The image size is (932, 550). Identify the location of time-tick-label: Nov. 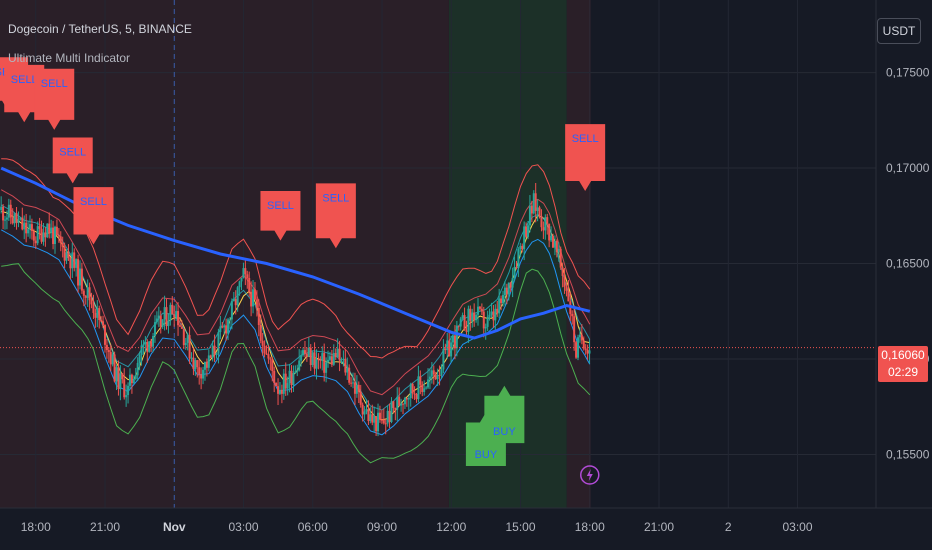
(174, 527).